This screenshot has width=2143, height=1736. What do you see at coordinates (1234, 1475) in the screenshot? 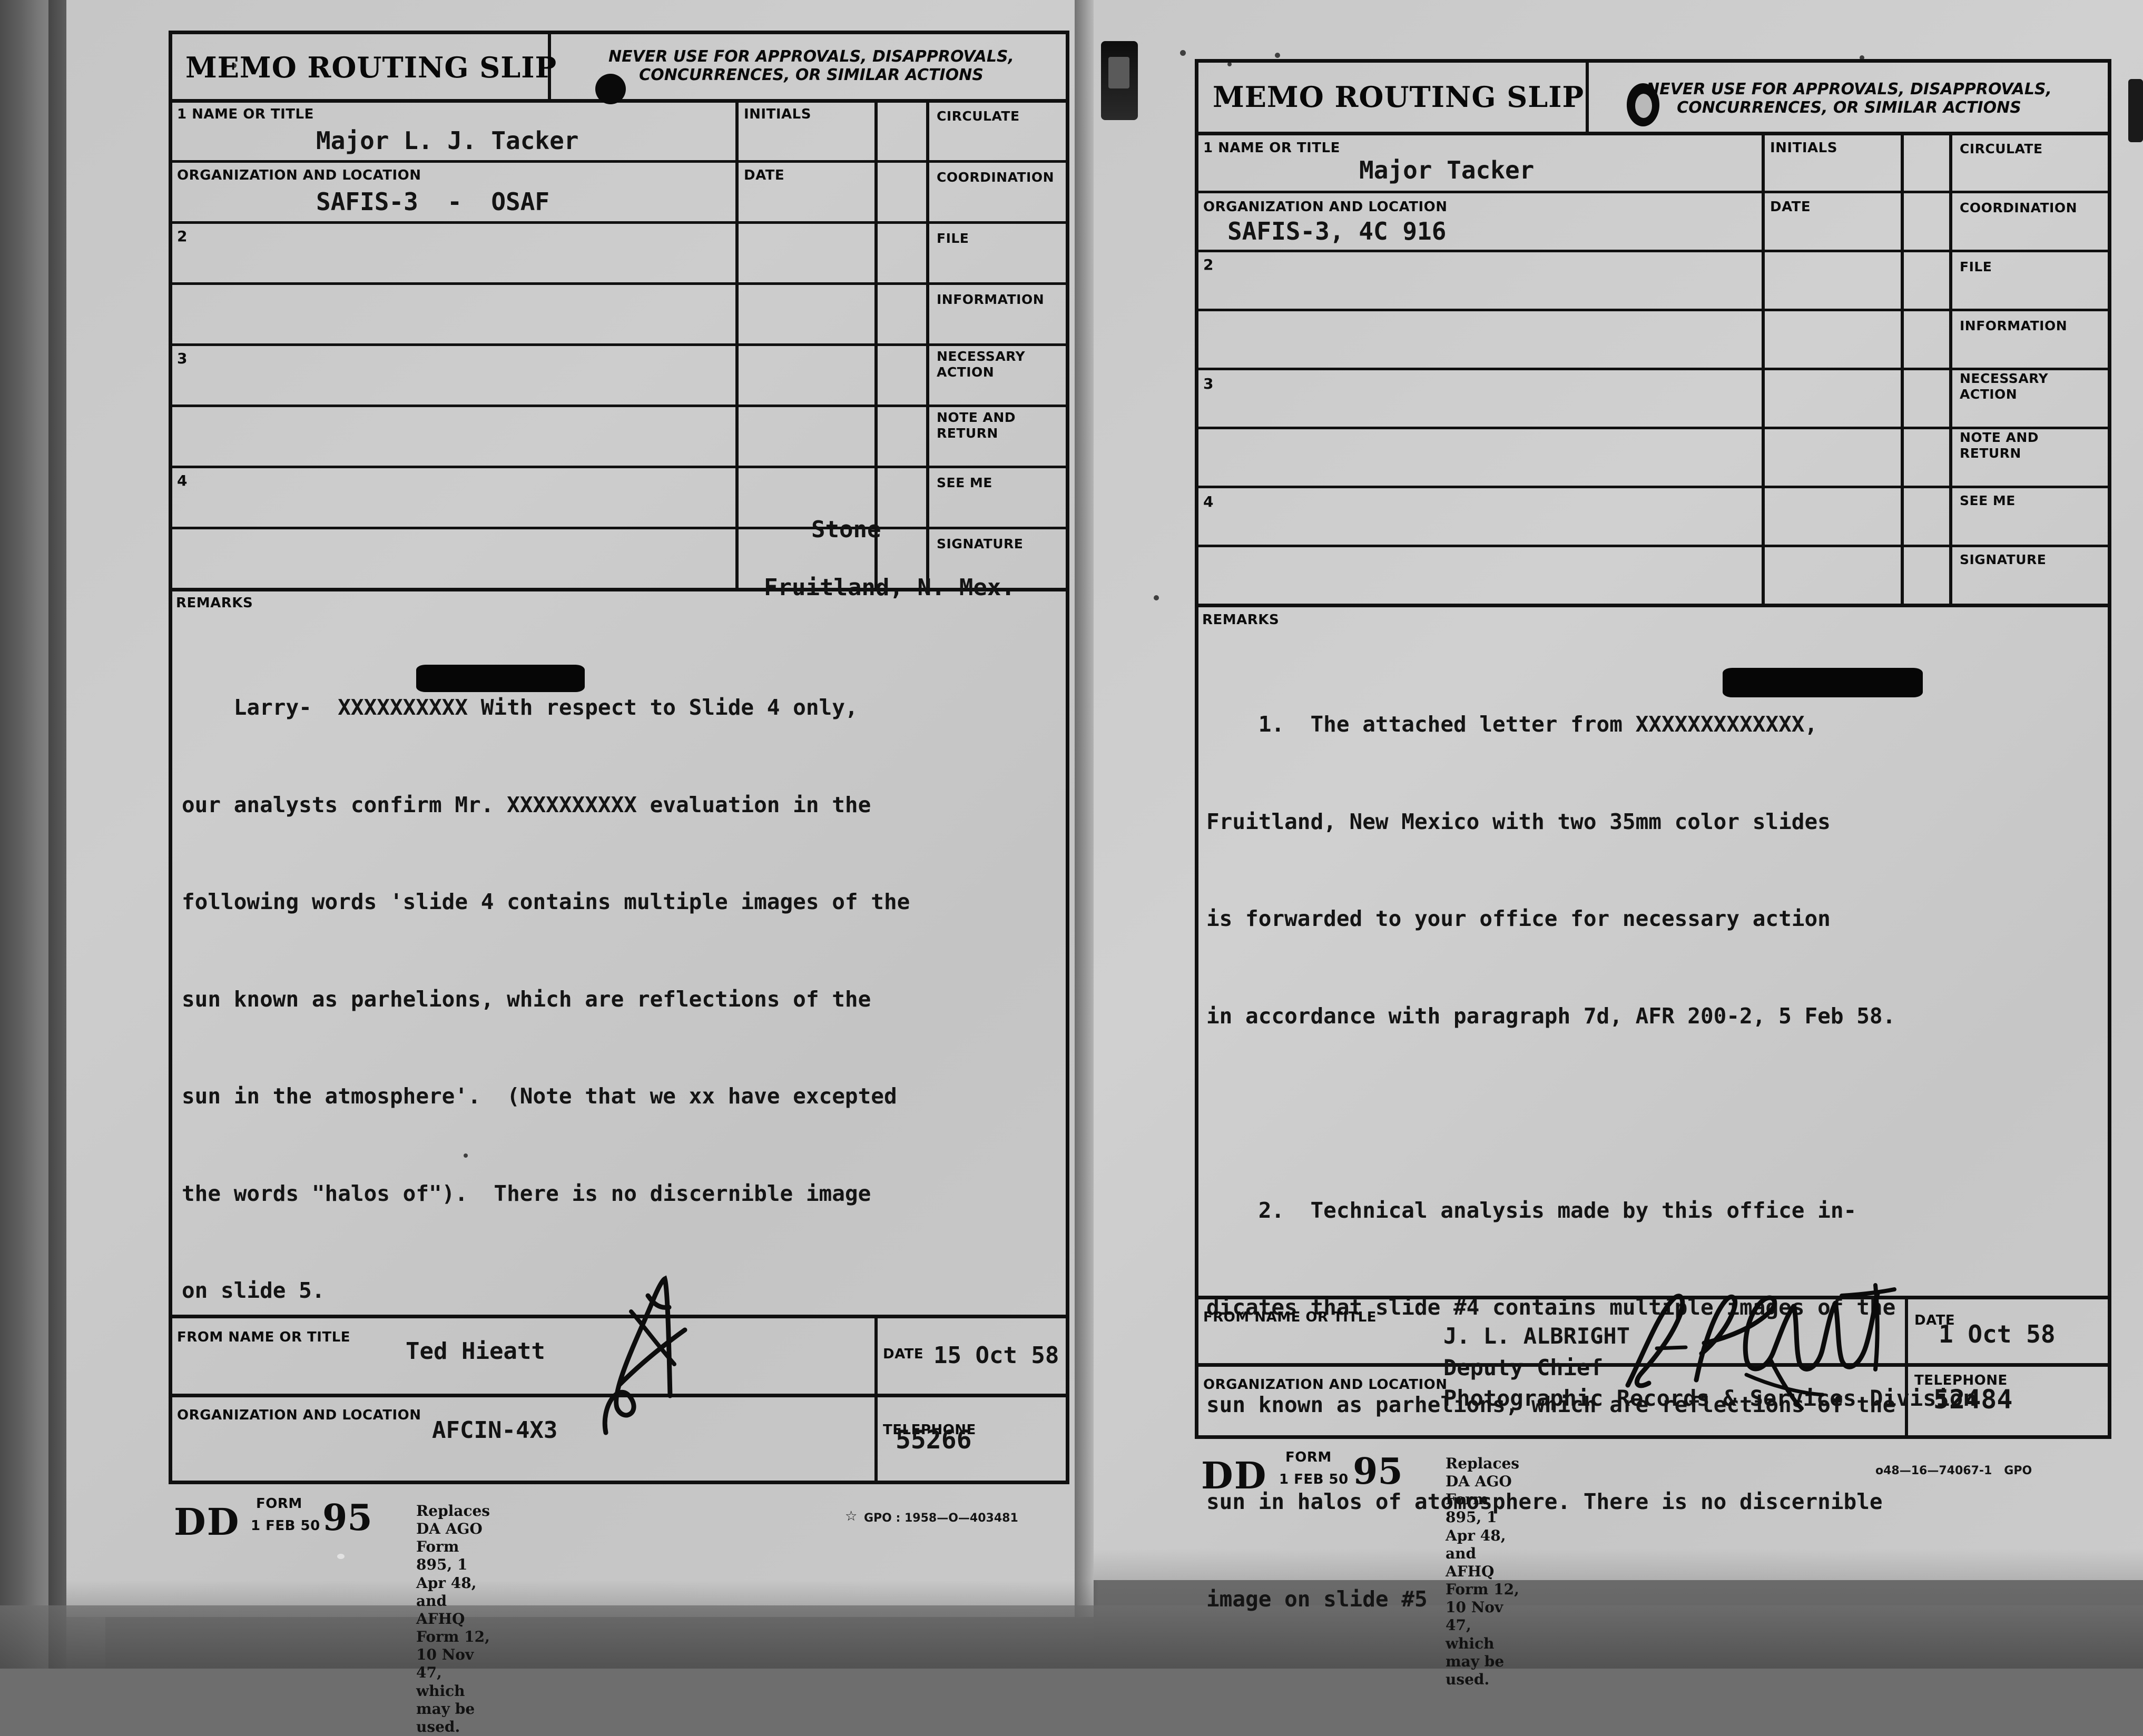
I see `footer-dd: DD` at bounding box center [1234, 1475].